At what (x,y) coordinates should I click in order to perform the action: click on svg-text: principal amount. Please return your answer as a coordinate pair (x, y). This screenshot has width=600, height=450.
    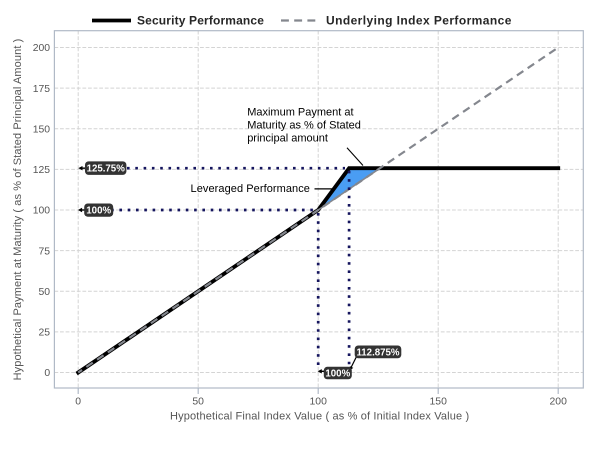
    Looking at the image, I should click on (287, 139).